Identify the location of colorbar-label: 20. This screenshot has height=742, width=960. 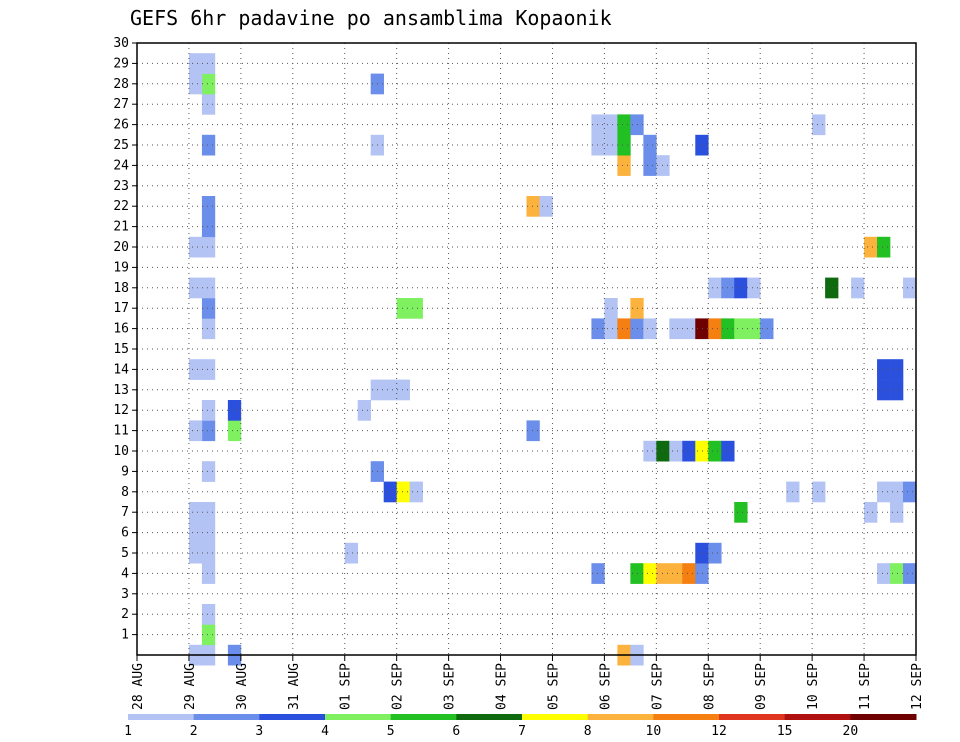
(851, 731).